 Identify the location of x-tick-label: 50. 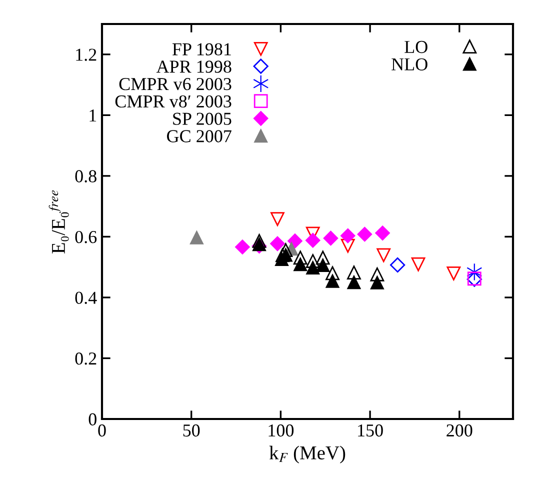
(191, 430).